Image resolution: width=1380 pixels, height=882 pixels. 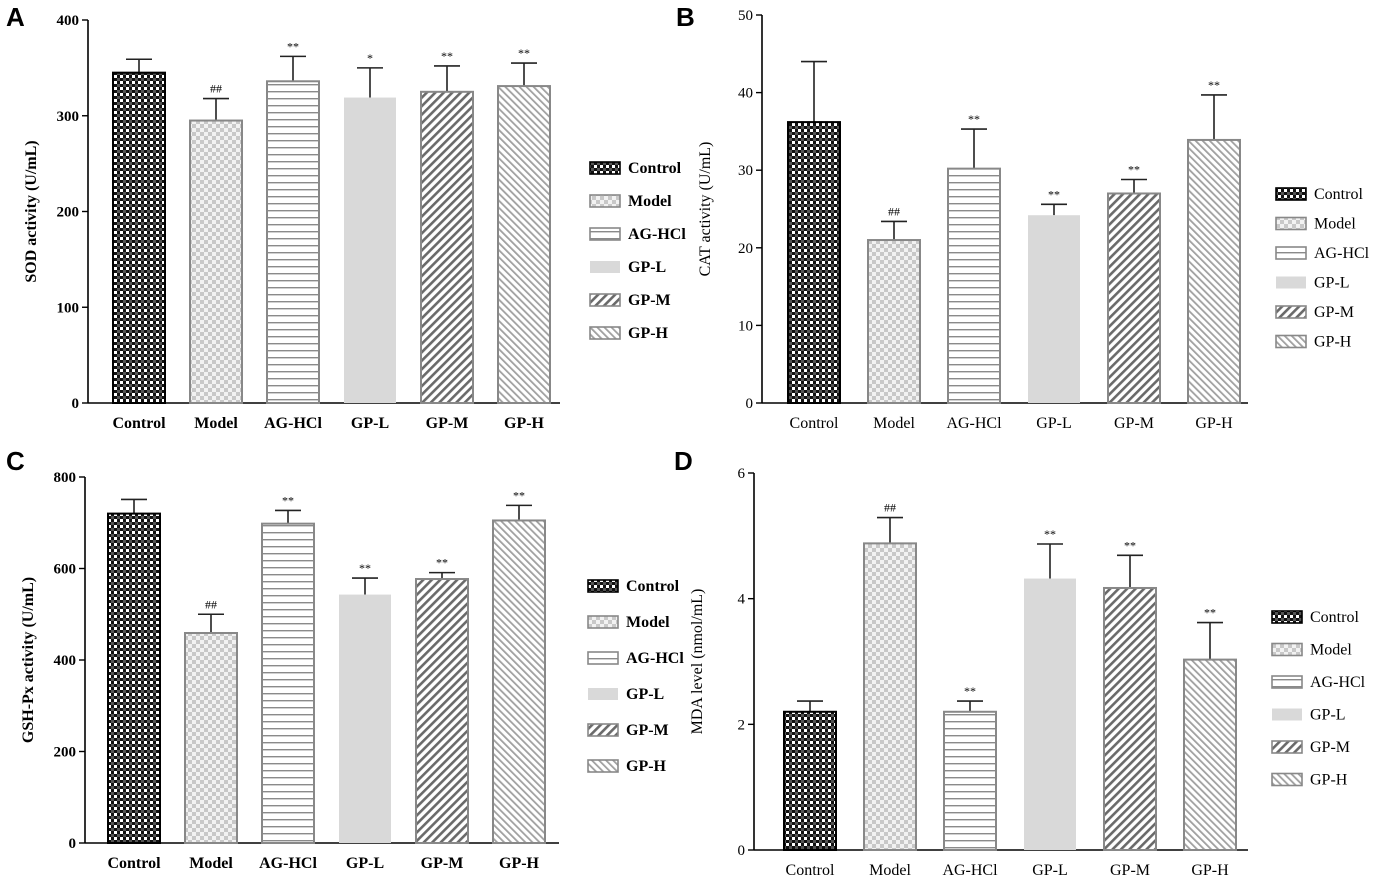 What do you see at coordinates (1050, 534) in the screenshot?
I see `significance-d-gp-l: **` at bounding box center [1050, 534].